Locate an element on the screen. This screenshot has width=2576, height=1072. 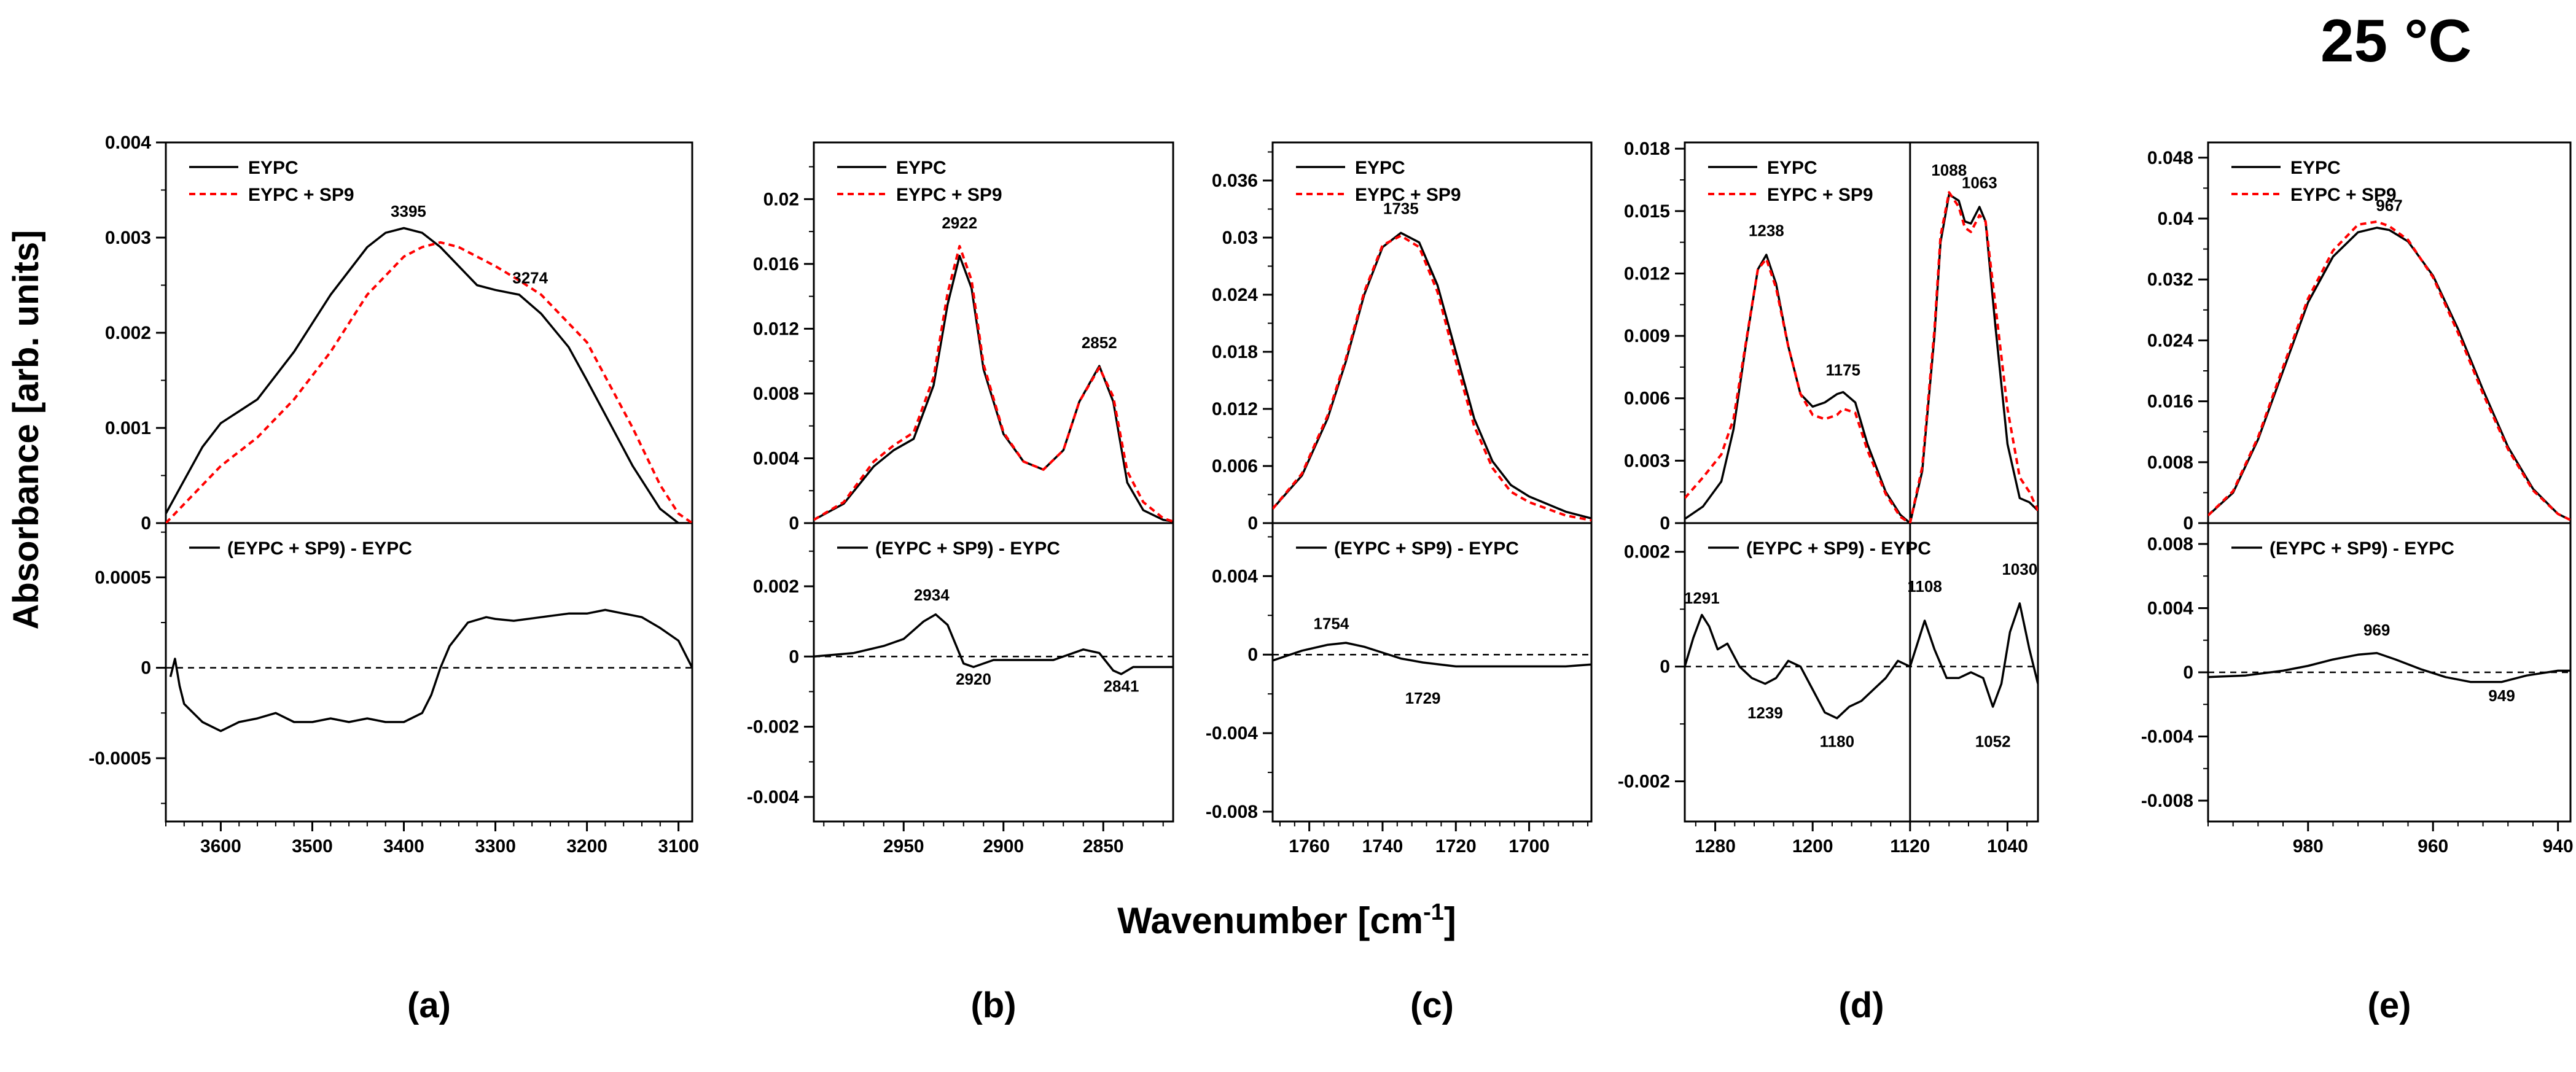
peak-annotation: 1088 is located at coordinates (1949, 170).